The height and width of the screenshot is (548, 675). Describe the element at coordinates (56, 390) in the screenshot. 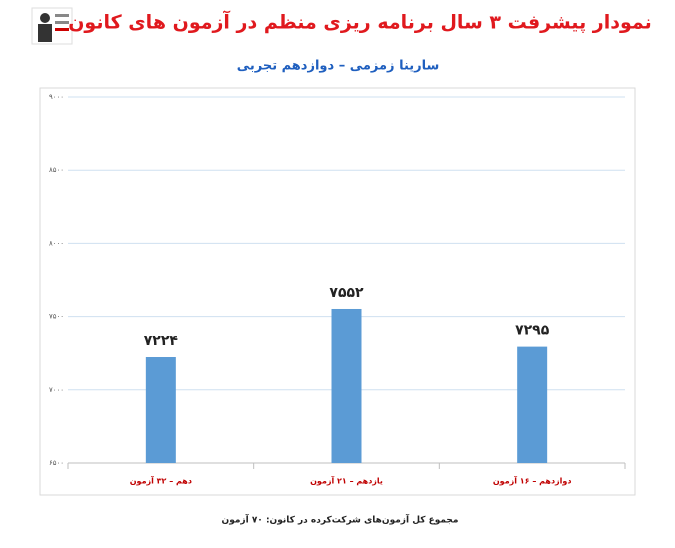

I see `y-tick-label: ۷۰۰۰` at that location.